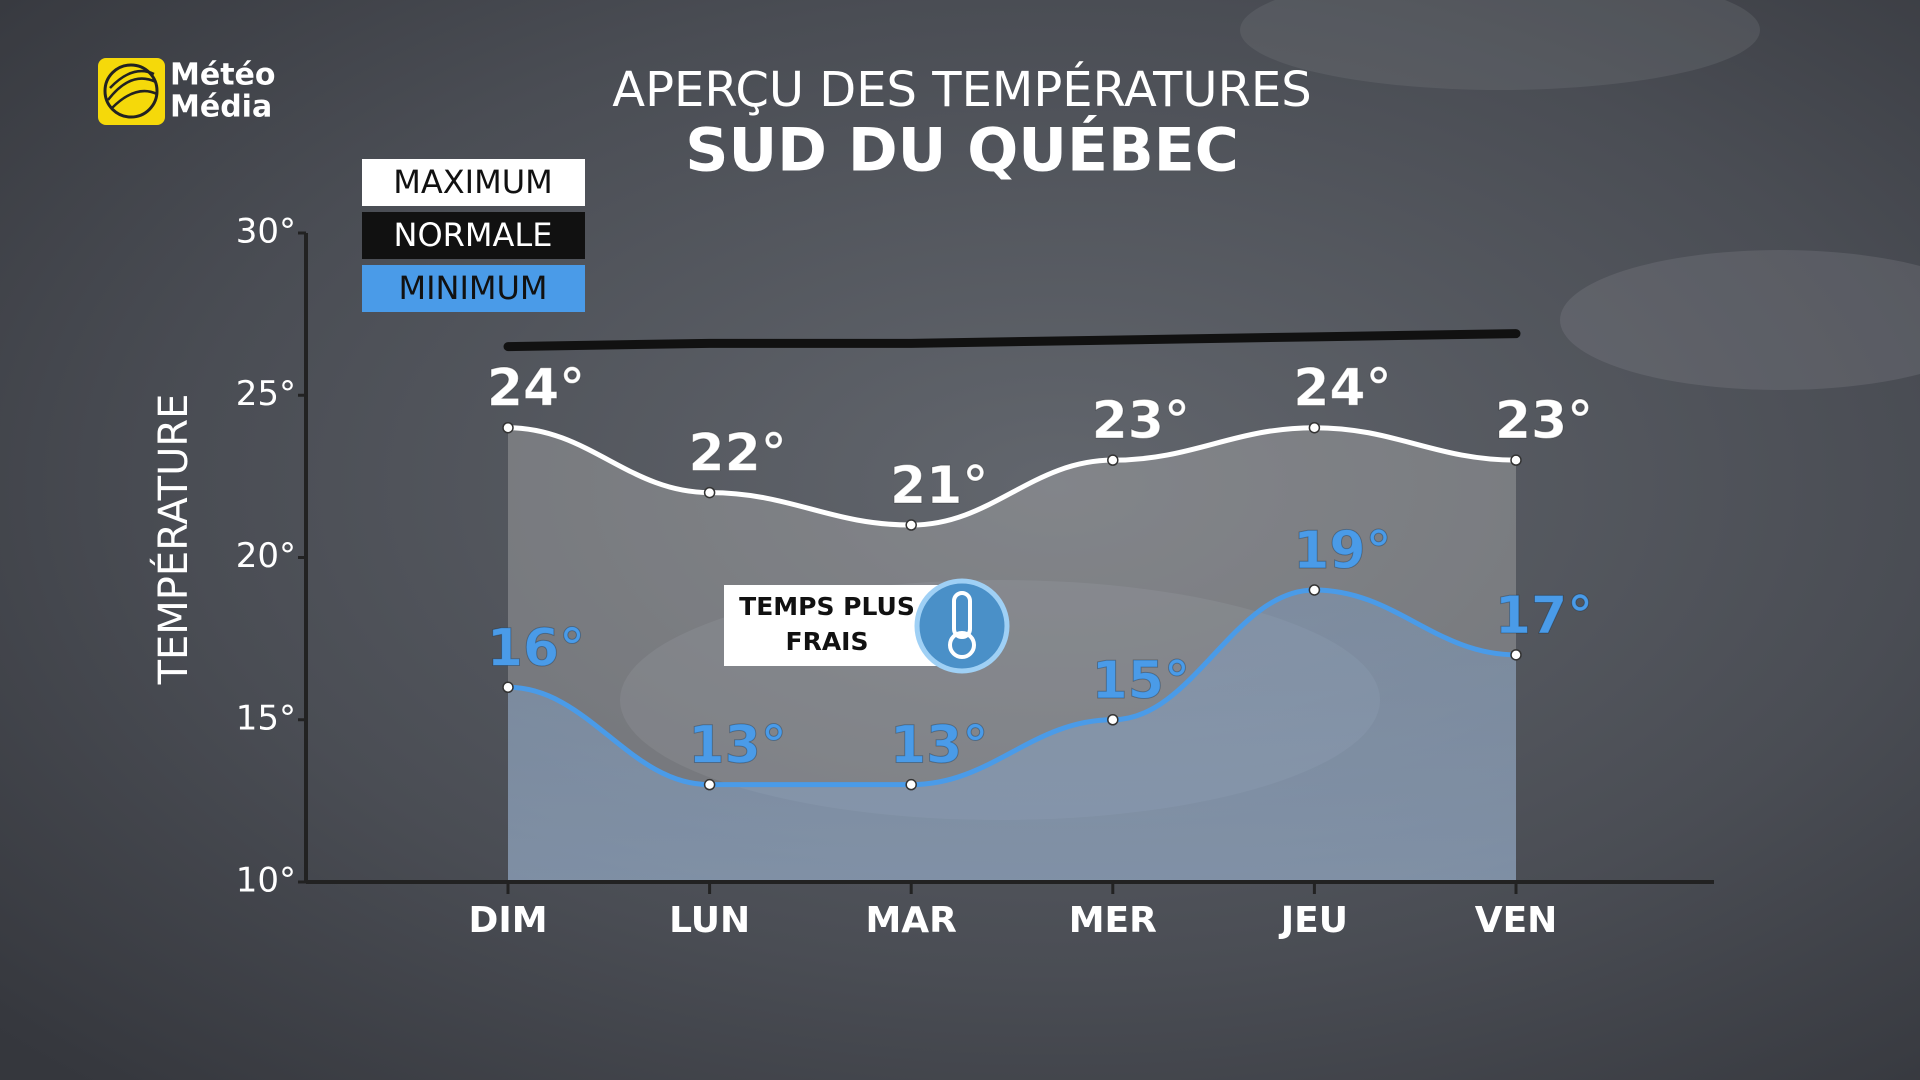 The height and width of the screenshot is (1080, 1920). Describe the element at coordinates (827, 641) in the screenshot. I see `annotation-text: FRAIS` at that location.